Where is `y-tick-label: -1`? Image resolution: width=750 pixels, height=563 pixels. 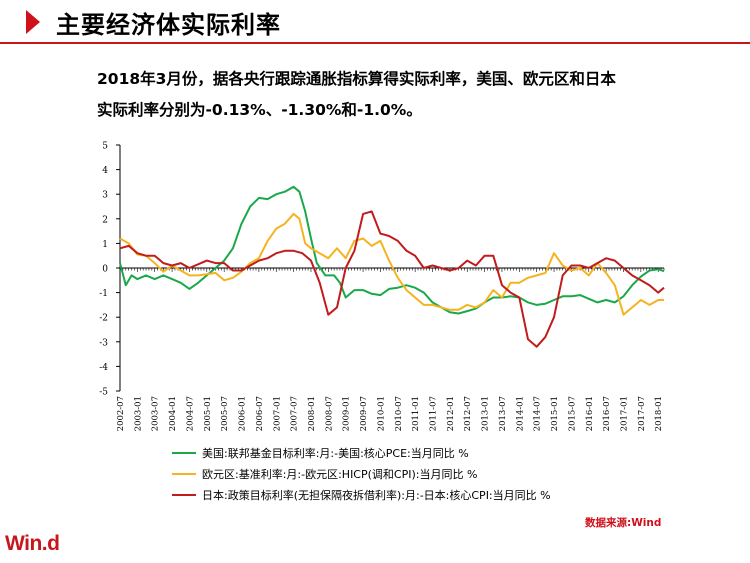
y-tick-label: -1 is located at coordinates (103, 294).